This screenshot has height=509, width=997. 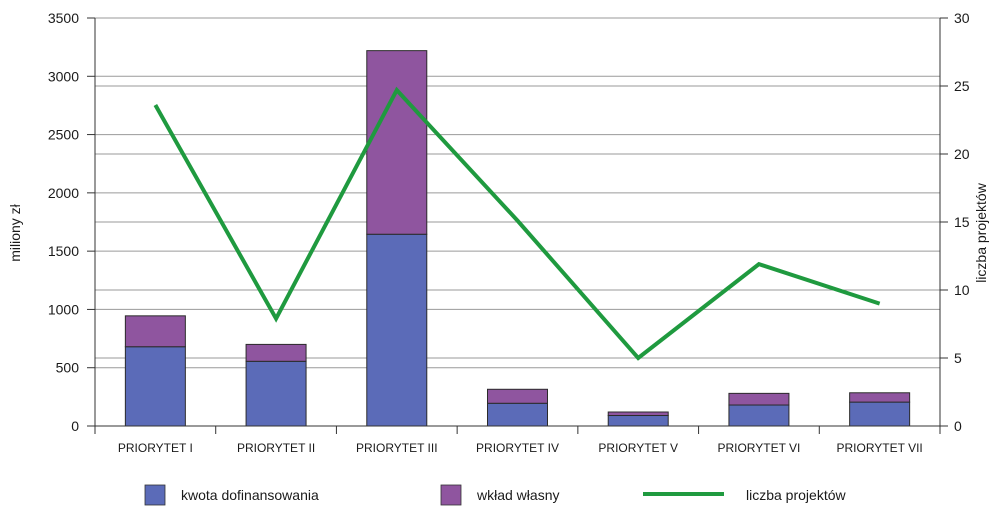 I want to click on category-label: PRIORYTET VII, so click(x=880, y=448).